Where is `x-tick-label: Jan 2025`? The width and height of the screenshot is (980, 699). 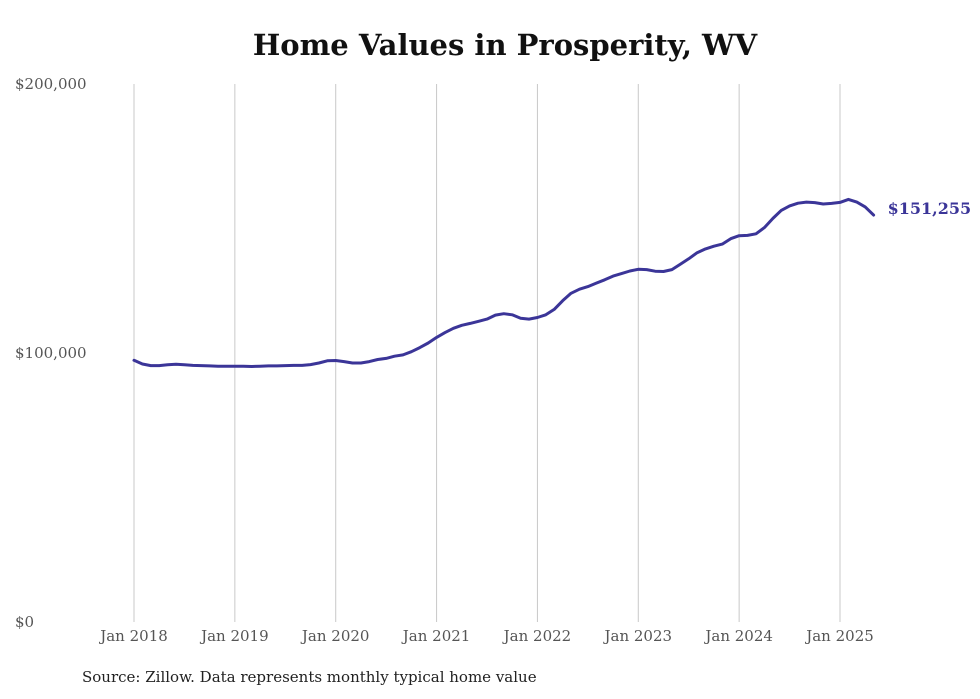
x-tick-label: Jan 2025 is located at coordinates (839, 636).